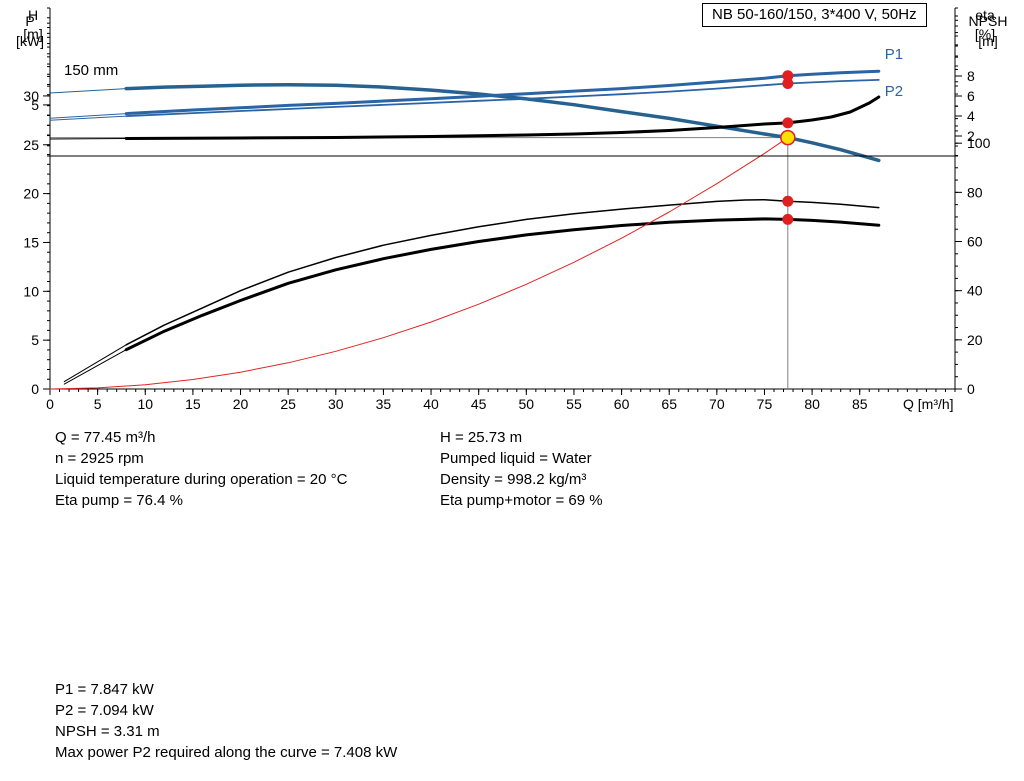 The width and height of the screenshot is (1024, 781). I want to click on flow-value: Q = 77.45 m³/h, so click(105, 437).